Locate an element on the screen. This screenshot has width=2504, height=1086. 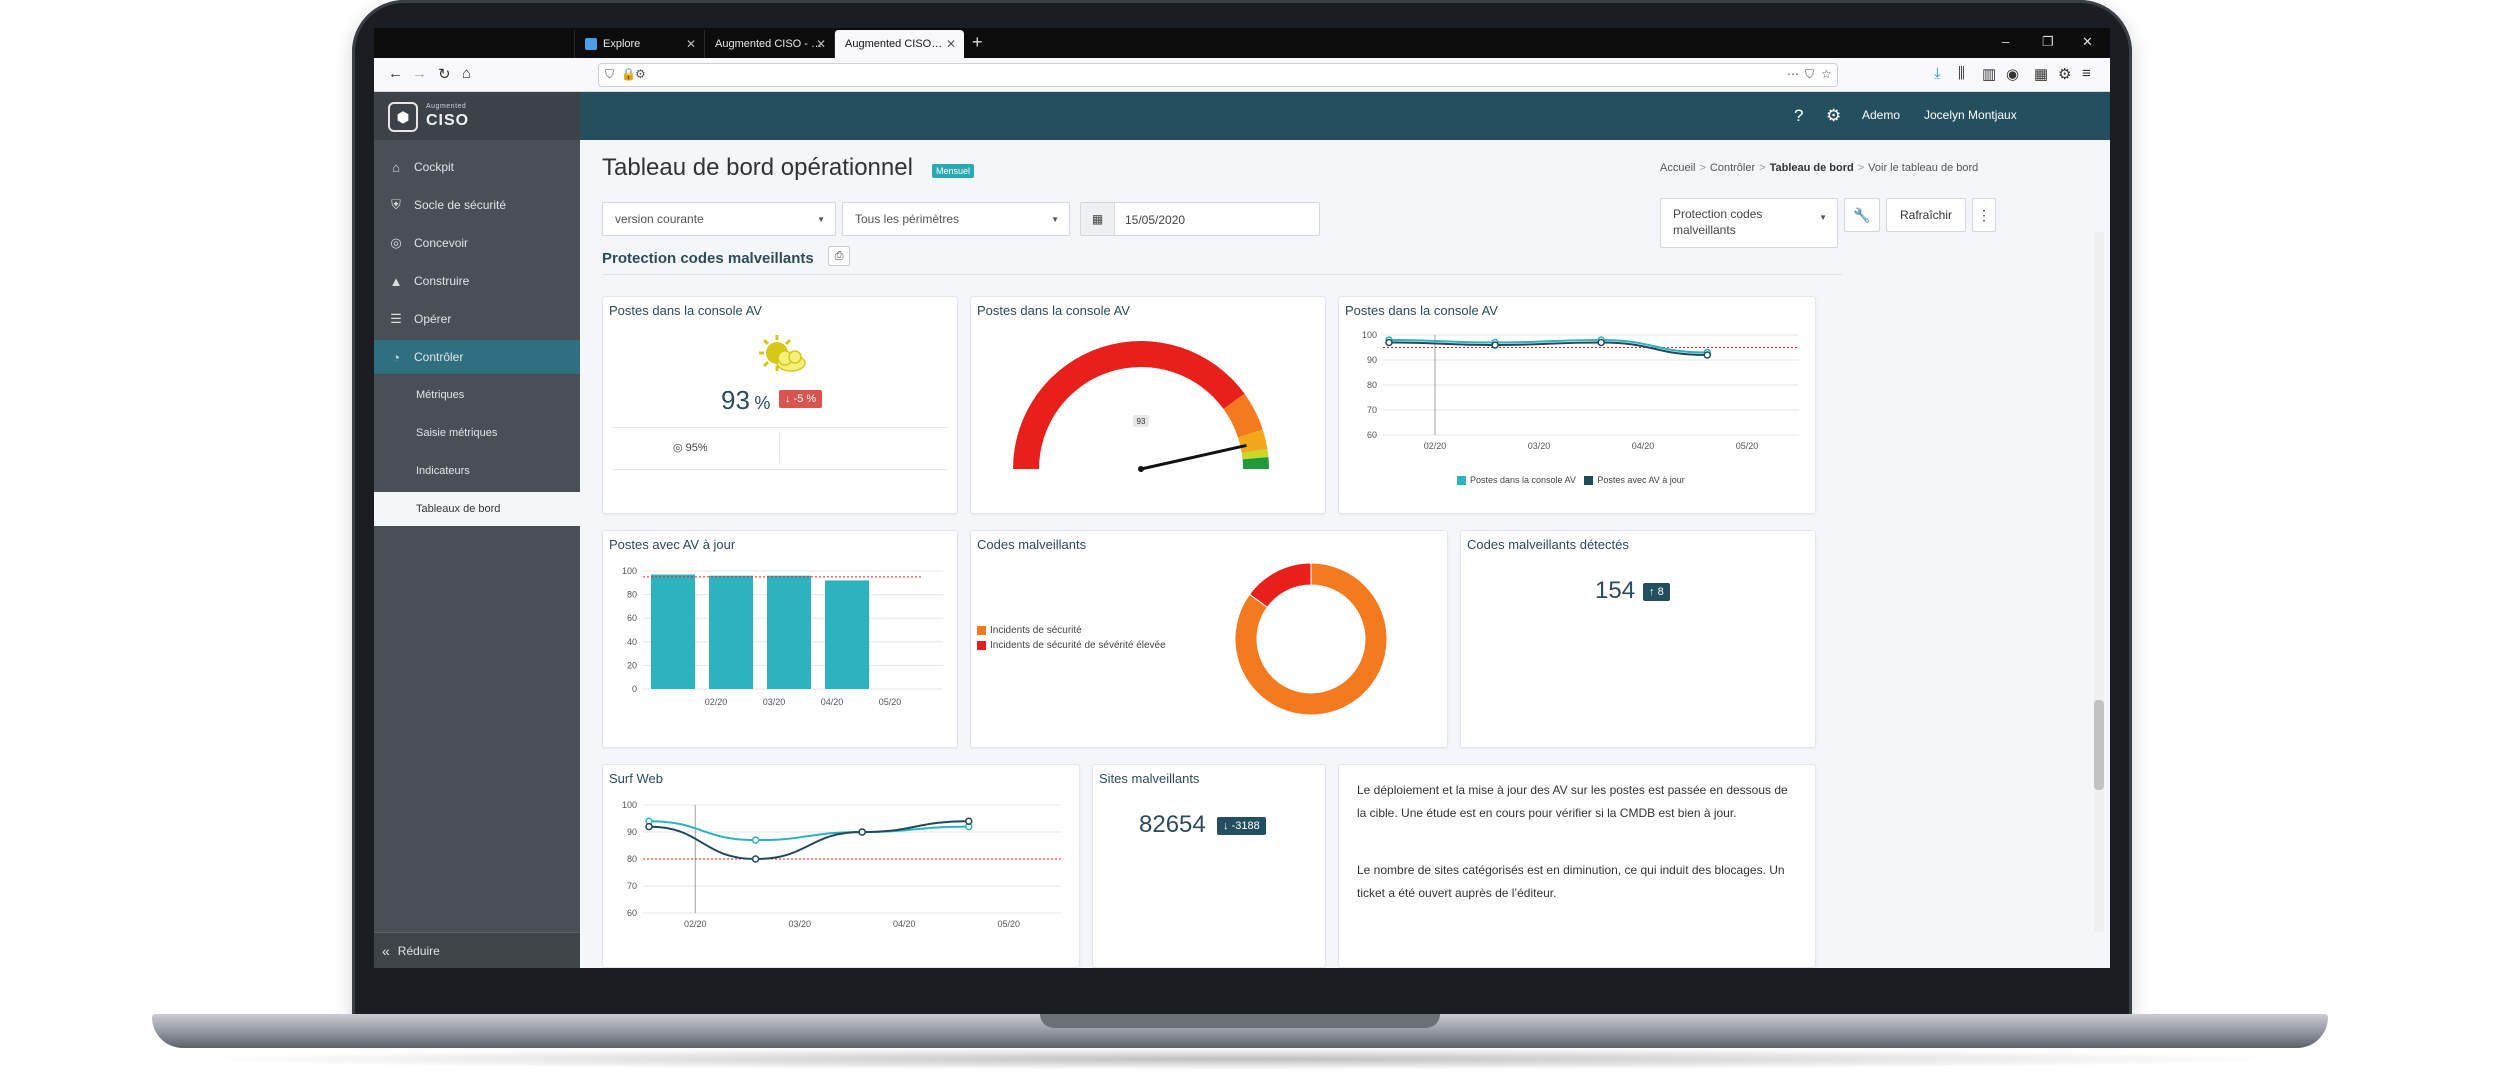
card-title: Codes malveillants détectés is located at coordinates (1548, 544).